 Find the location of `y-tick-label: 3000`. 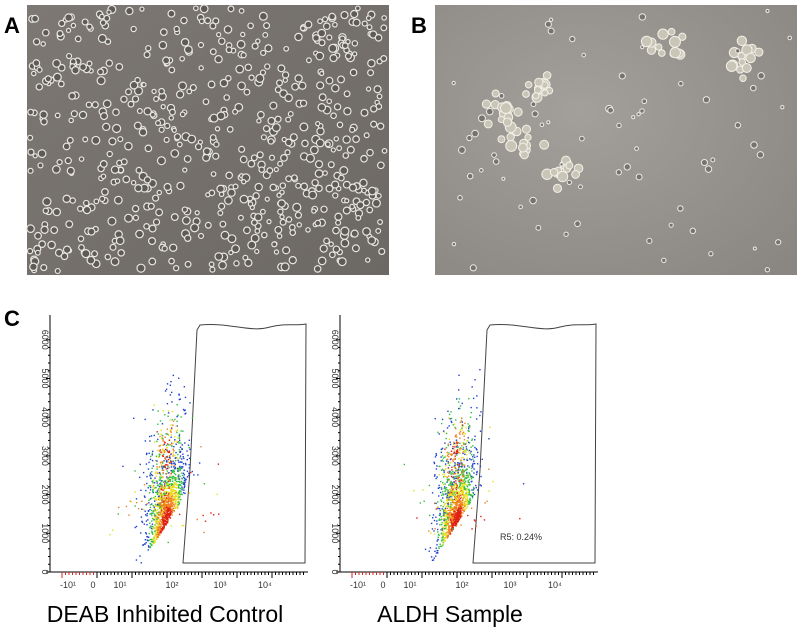

y-tick-label: 3000 is located at coordinates (45, 456).